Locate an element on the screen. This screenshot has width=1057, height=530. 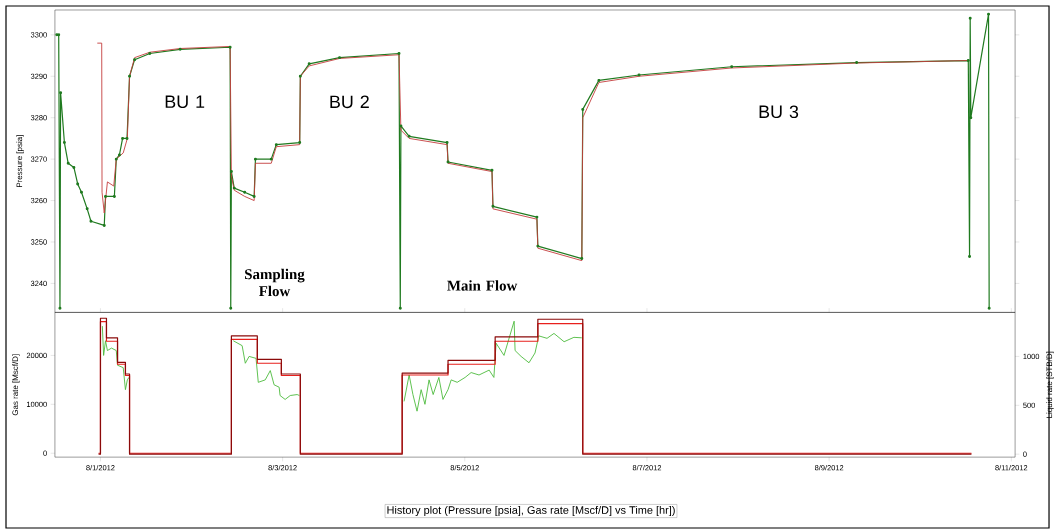
annotation: BU 3 is located at coordinates (779, 112).